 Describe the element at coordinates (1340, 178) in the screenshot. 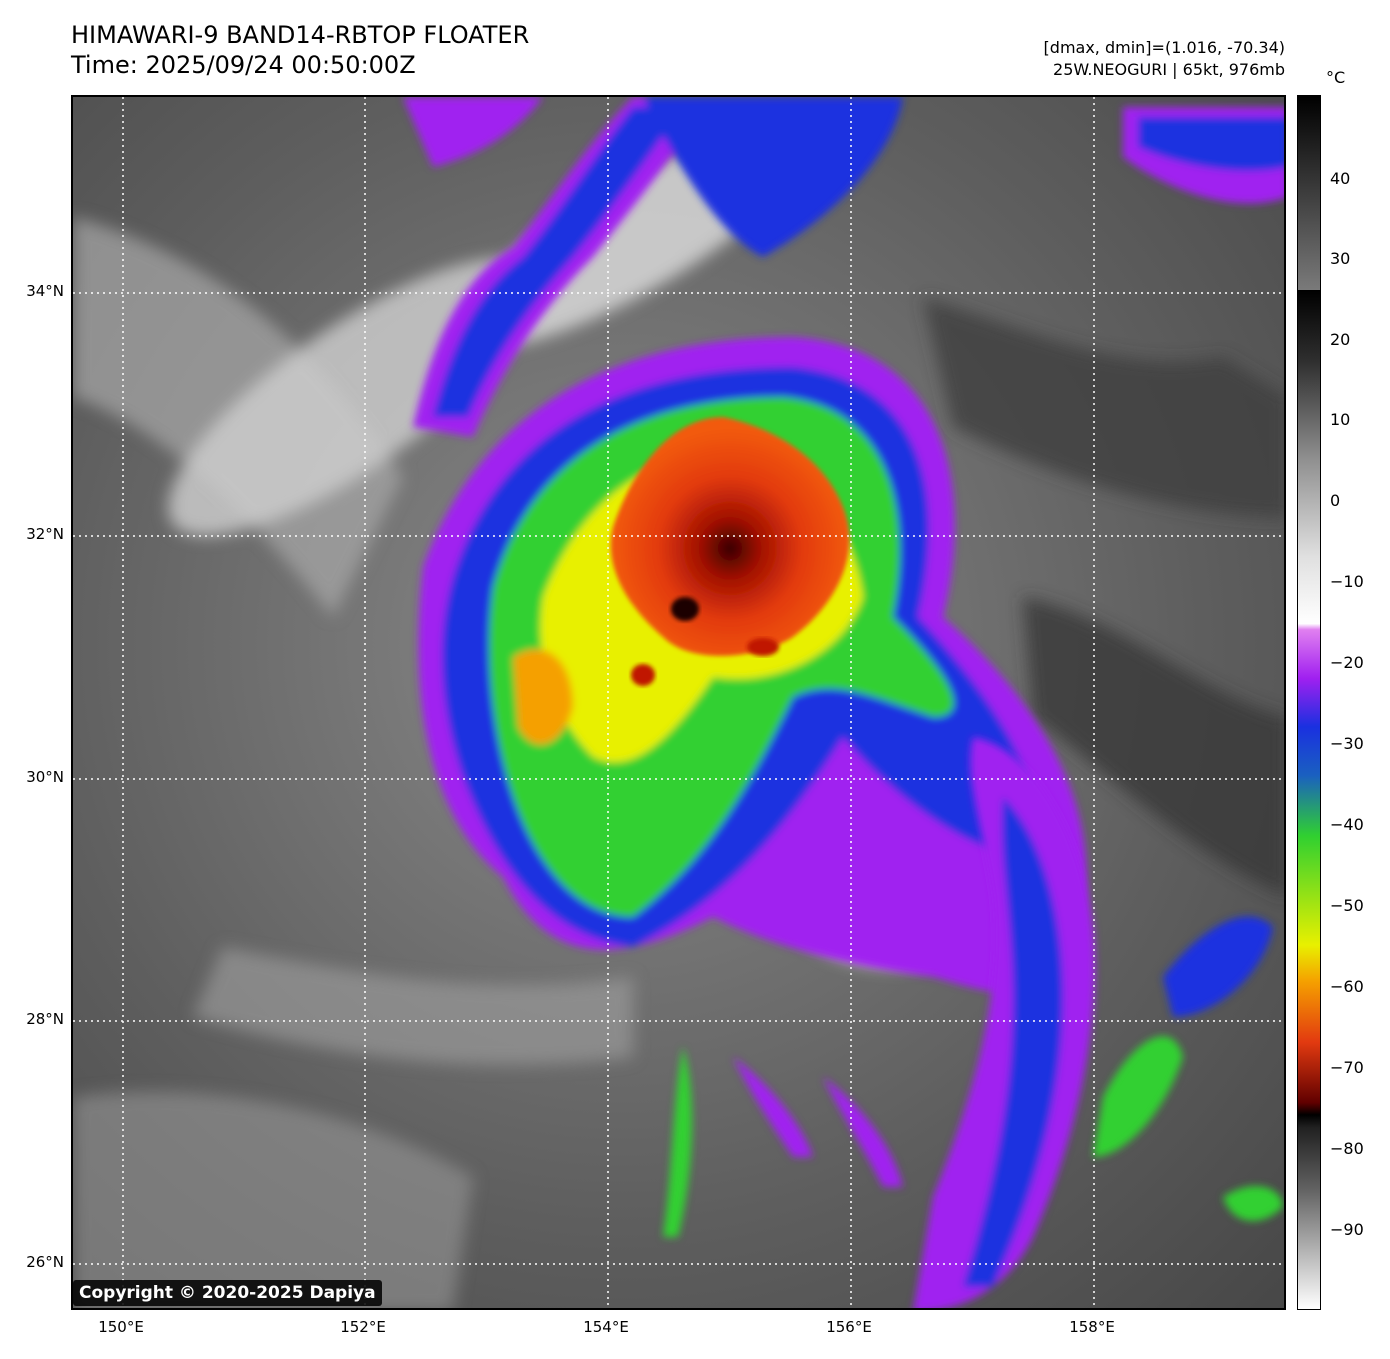

I see `colorbar-tick: 40` at that location.